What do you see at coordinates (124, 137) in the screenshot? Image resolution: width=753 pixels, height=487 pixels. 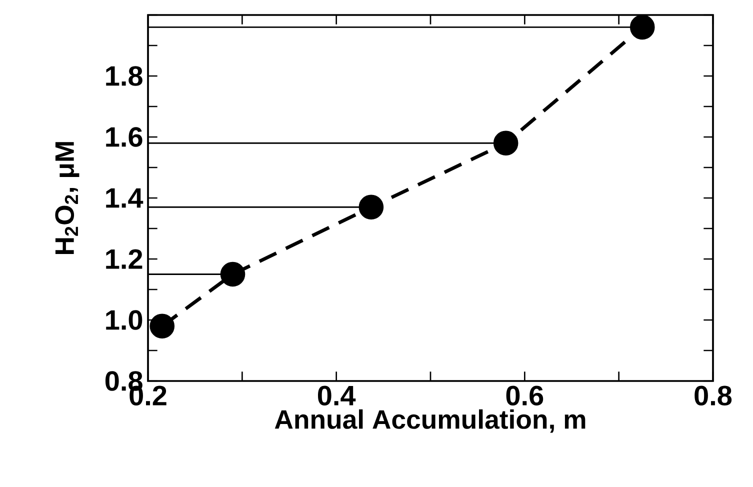 I see `y-tick-label: 1.6` at bounding box center [124, 137].